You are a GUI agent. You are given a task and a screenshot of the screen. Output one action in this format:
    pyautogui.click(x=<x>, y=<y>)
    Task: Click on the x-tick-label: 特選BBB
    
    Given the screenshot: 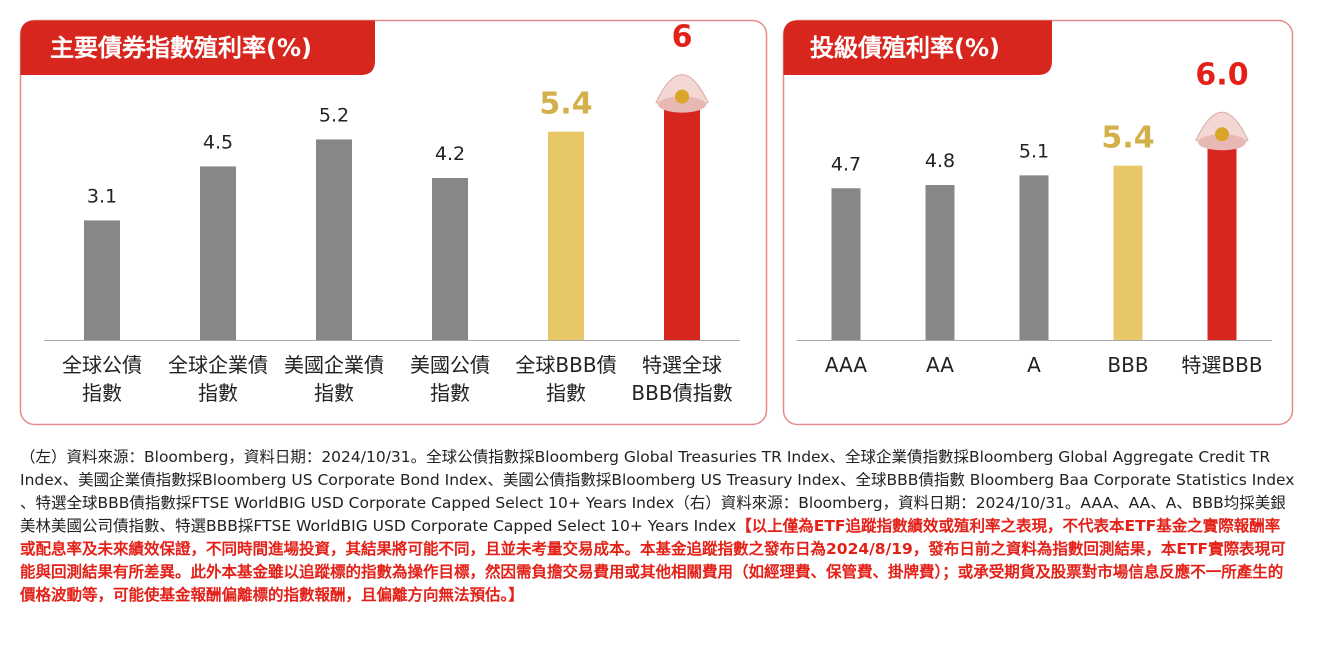 What is the action you would take?
    pyautogui.click(x=1221, y=365)
    